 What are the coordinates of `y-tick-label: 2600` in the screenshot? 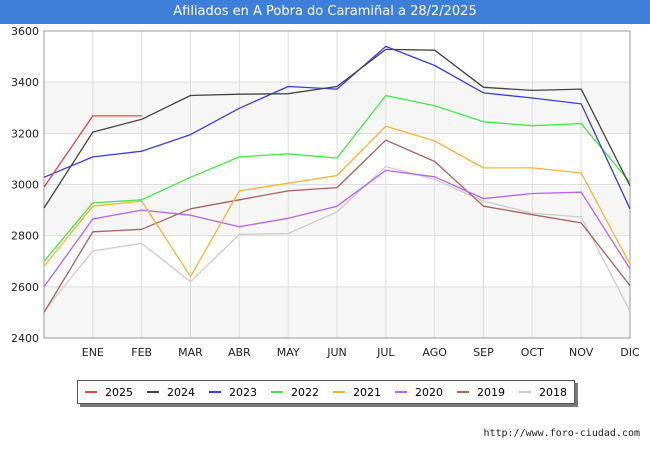 It's located at (25, 287).